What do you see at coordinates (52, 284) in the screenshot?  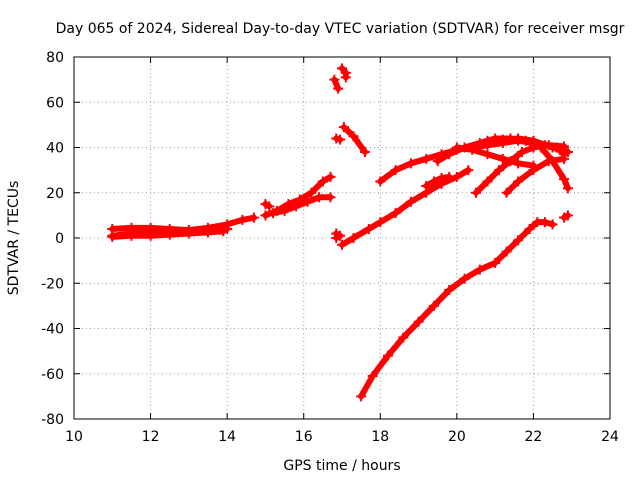 I see `y-tick-label: -20` at bounding box center [52, 284].